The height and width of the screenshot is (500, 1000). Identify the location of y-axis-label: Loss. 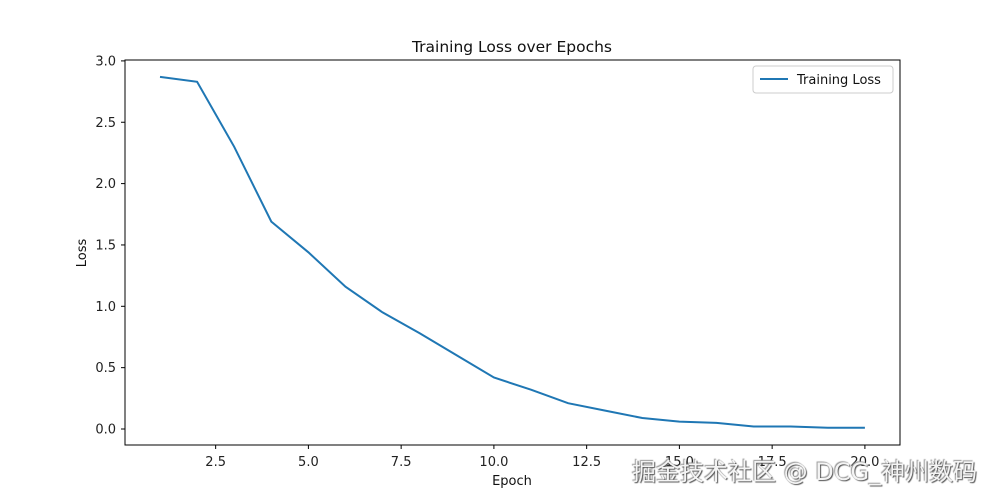
(82, 253).